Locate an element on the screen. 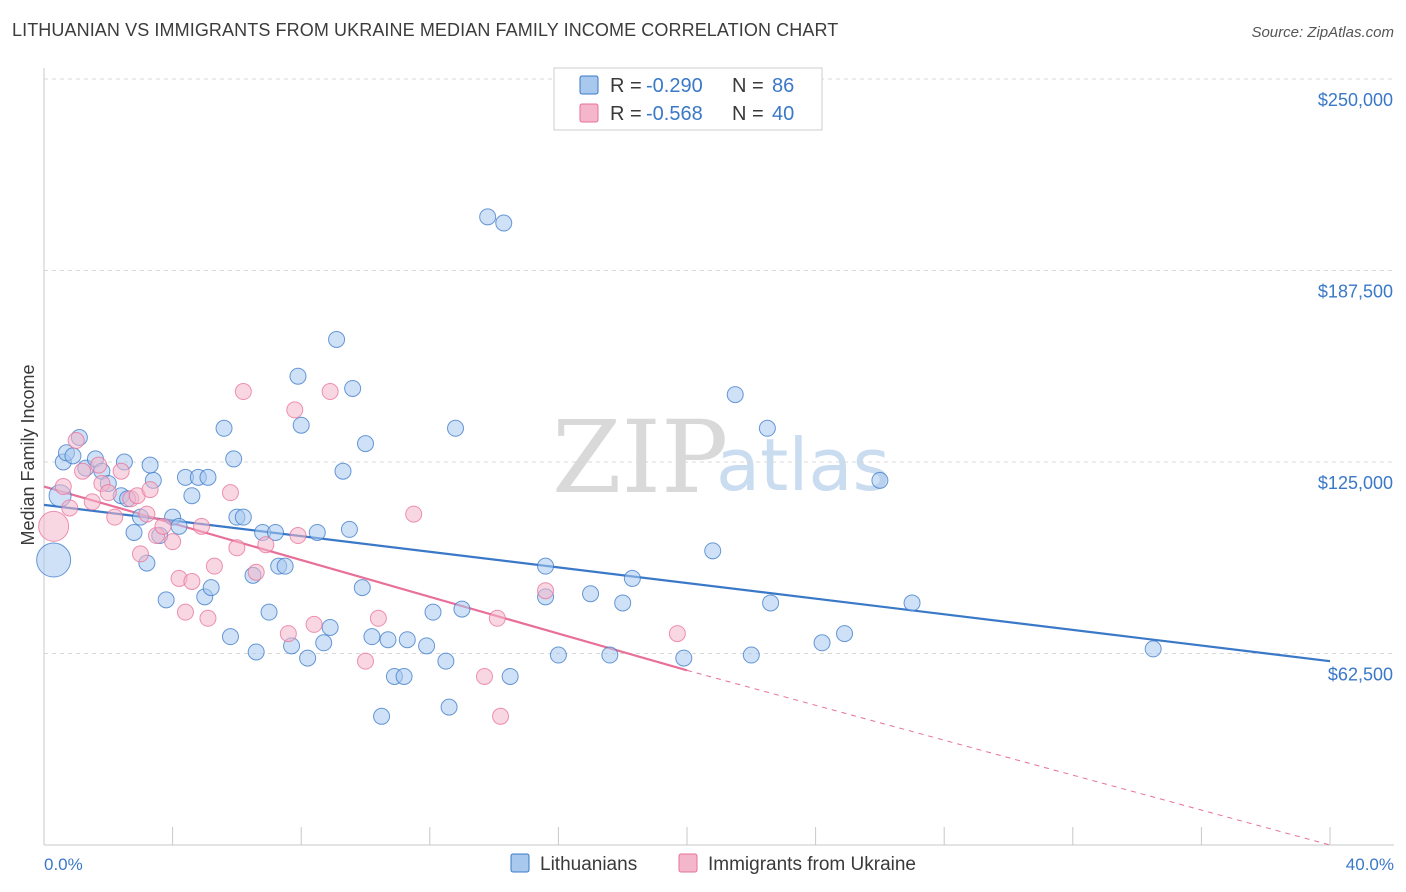 This screenshot has height=892, width=1406. legend-swatch-lithuanians is located at coordinates (589, 85).